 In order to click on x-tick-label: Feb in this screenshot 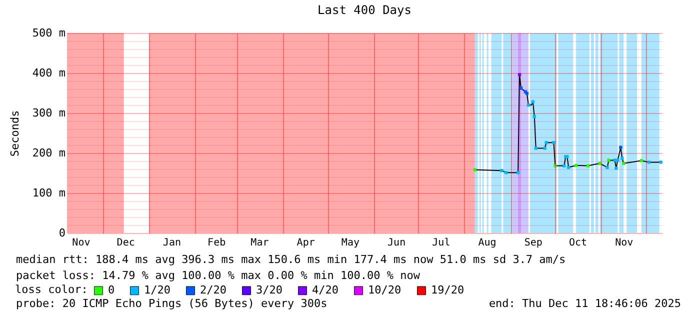, I will do `click(217, 243)`.